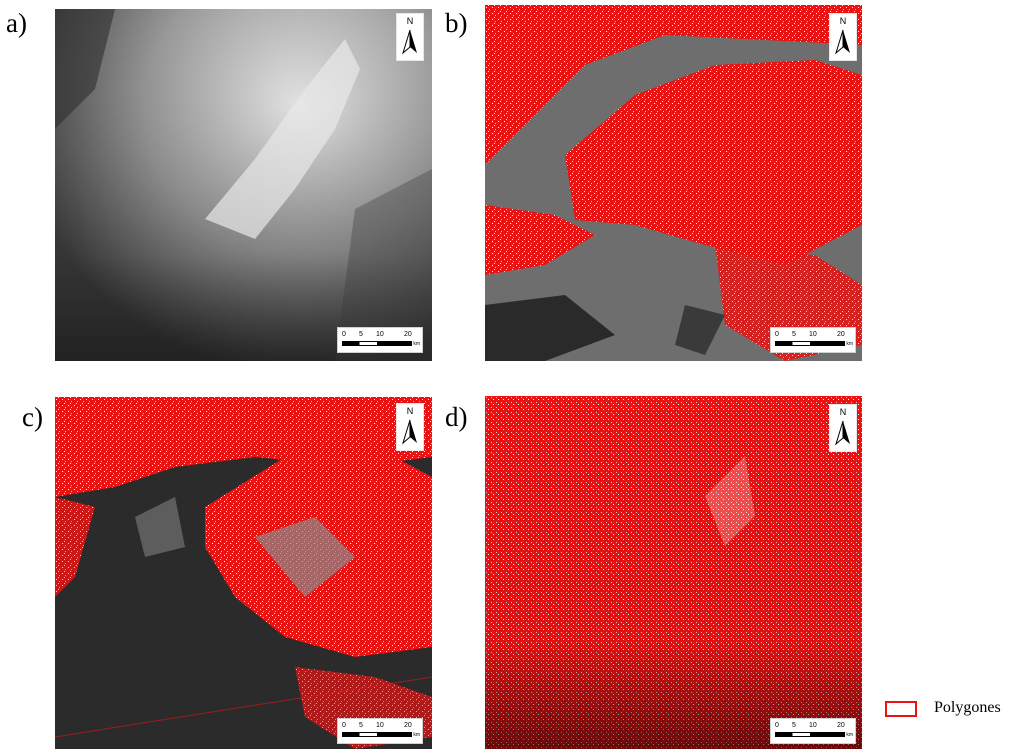 The width and height of the screenshot is (1033, 754). What do you see at coordinates (16, 23) in the screenshot?
I see `panel-label-a: a)` at bounding box center [16, 23].